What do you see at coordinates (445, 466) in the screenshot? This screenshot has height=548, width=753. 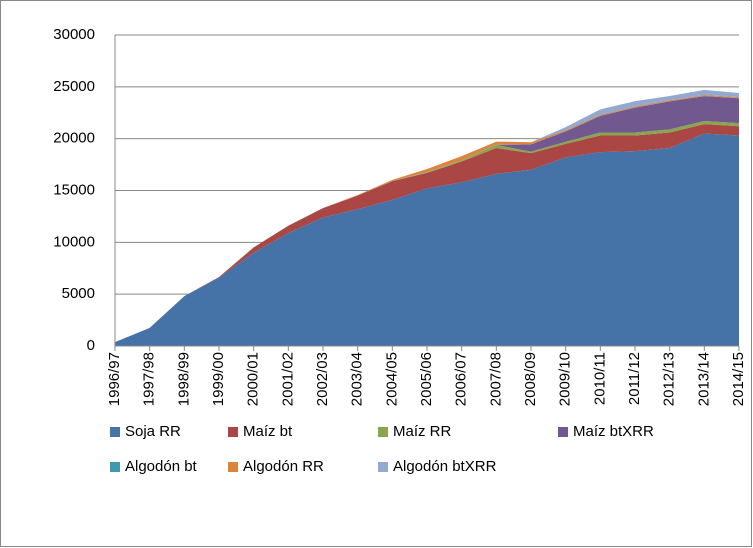 I see `legend-label: Algodón btXRR` at bounding box center [445, 466].